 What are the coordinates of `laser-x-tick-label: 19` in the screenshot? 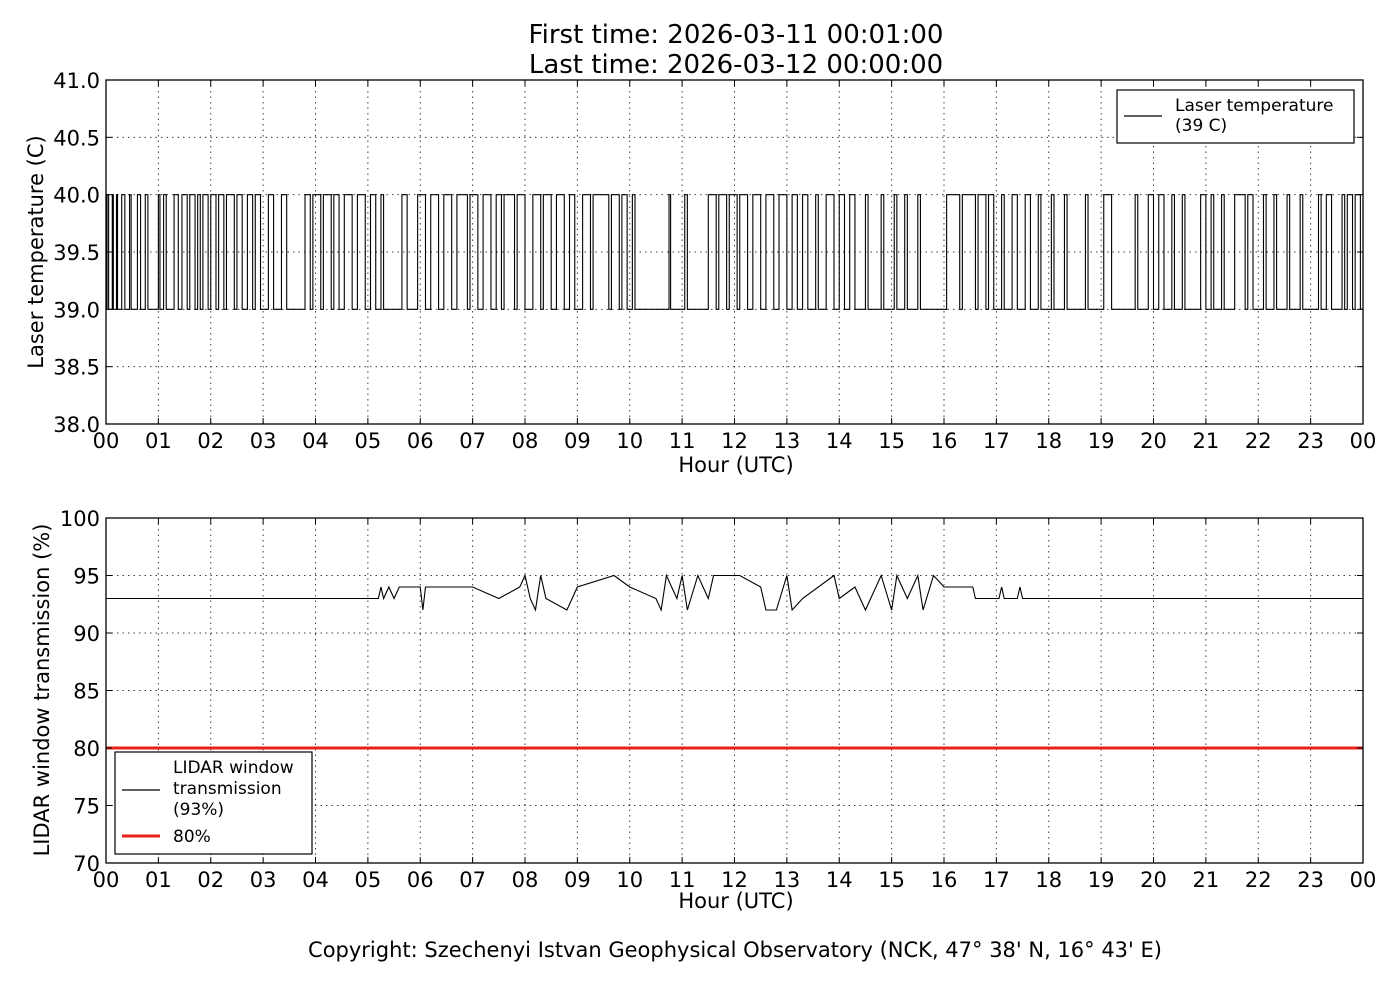 It's located at (1101, 441).